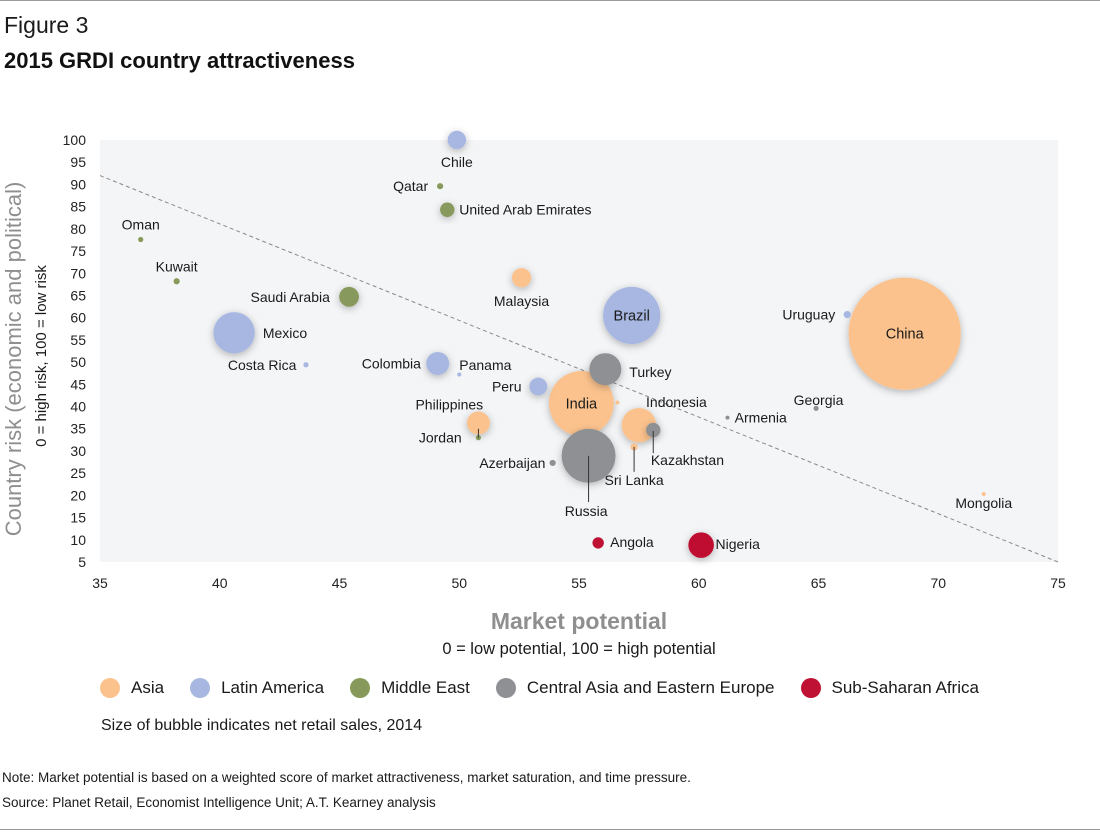  I want to click on y-tick-65: 65, so click(78, 295).